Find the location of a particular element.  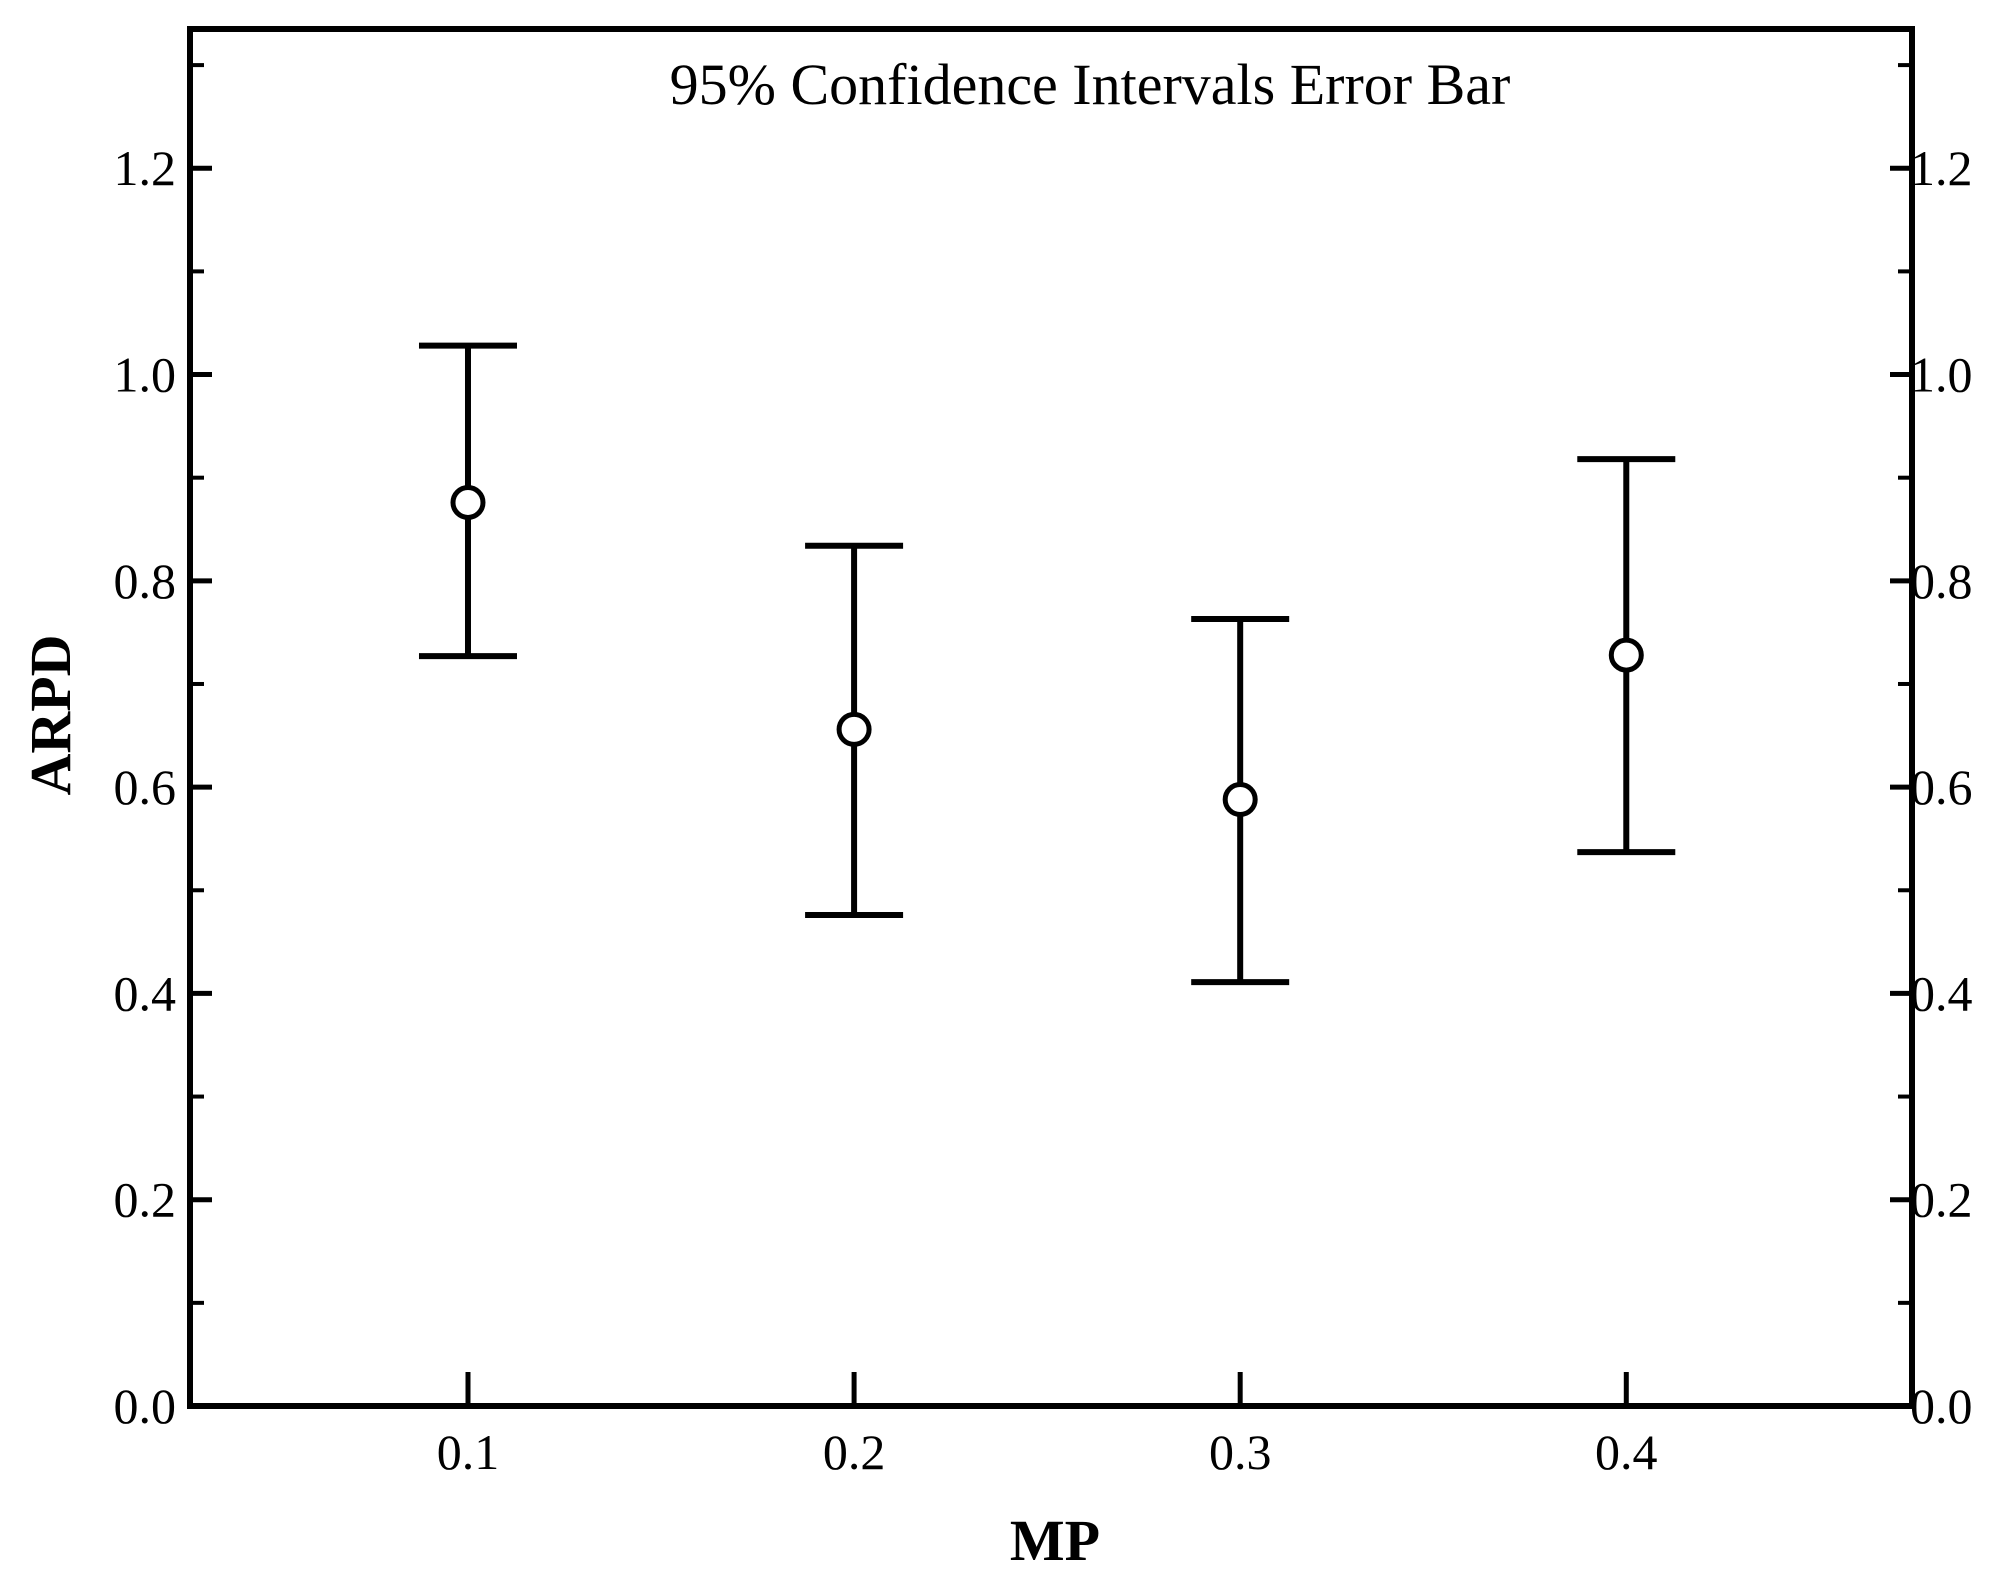

y-axis-title: ARPD is located at coordinates (50, 714).